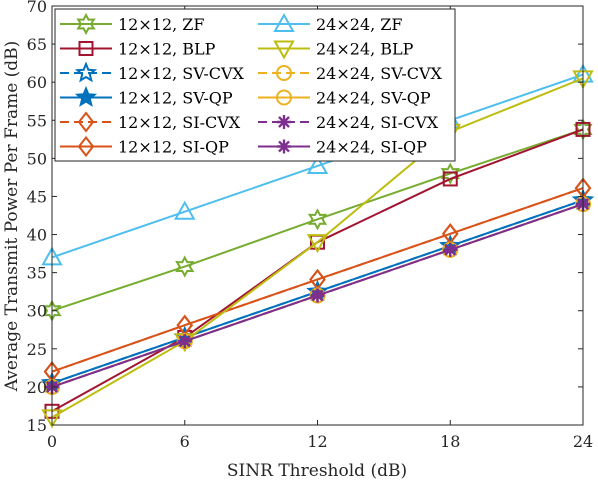 The width and height of the screenshot is (598, 484). Describe the element at coordinates (317, 441) in the screenshot. I see `x-tick-label: 12` at that location.